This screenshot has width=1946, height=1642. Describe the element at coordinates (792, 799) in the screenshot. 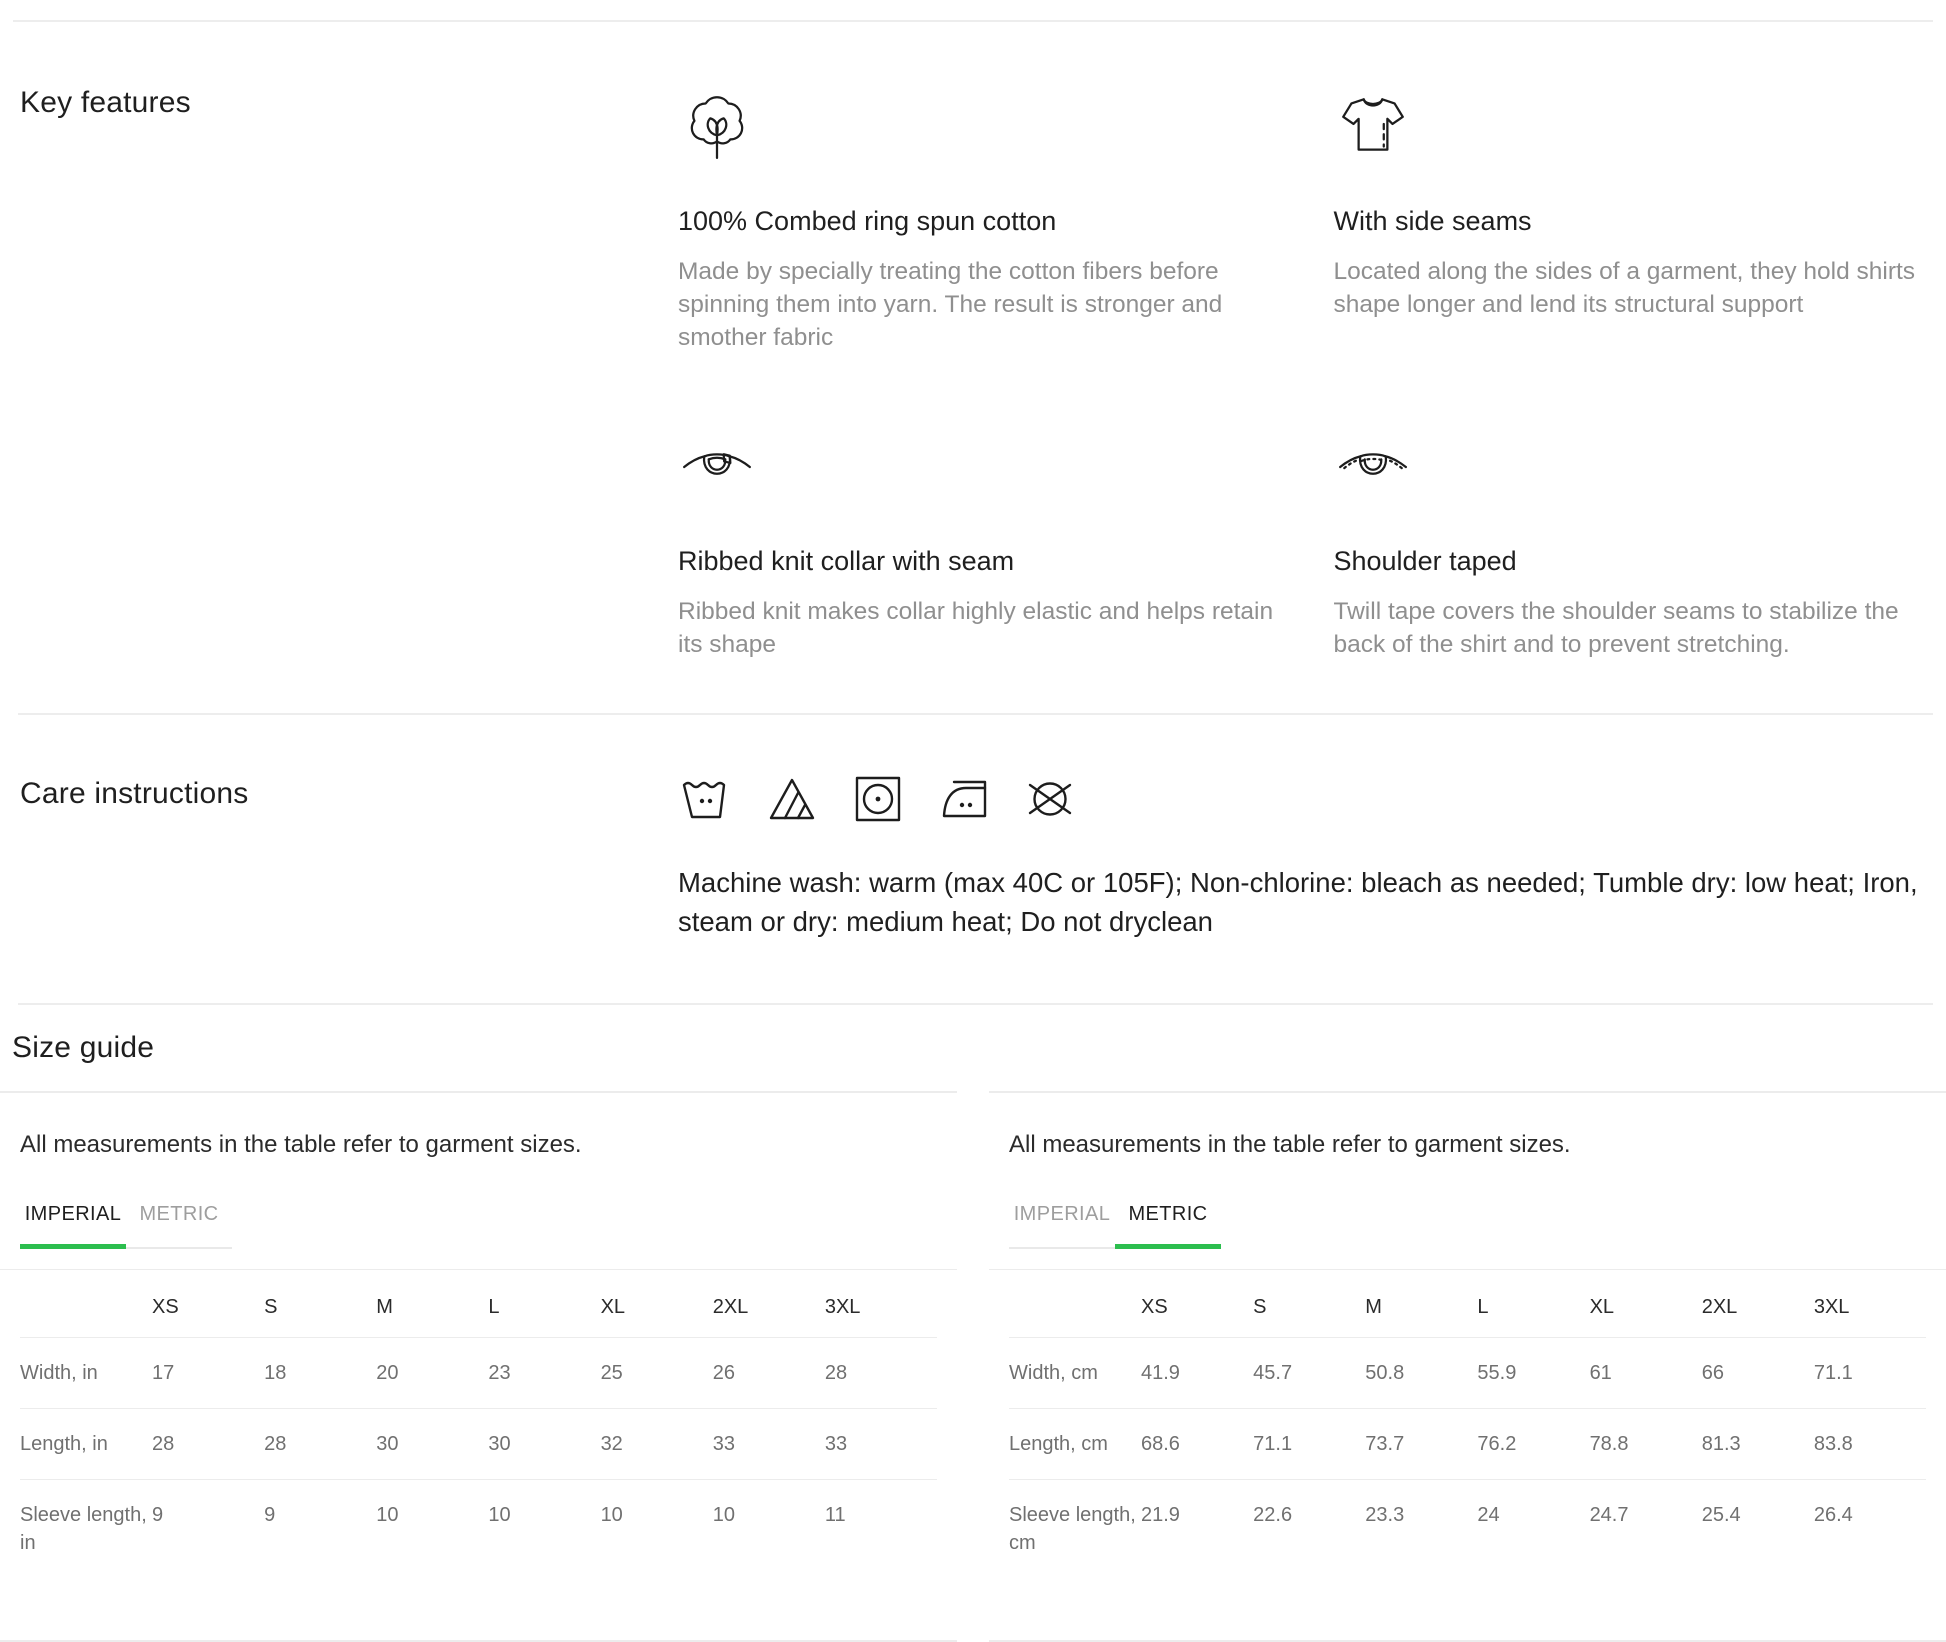

I see `non-chlorine-bleach-icon` at that location.